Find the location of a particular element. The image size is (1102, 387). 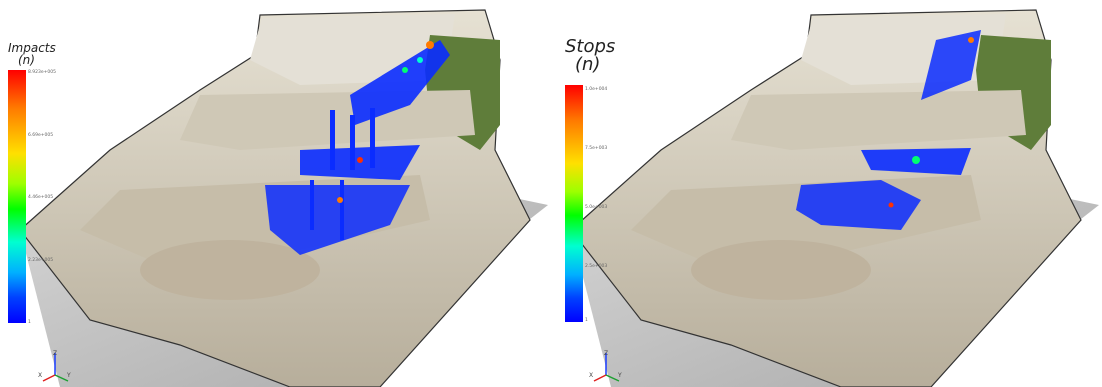

middle-bench is located at coordinates (878, 120).